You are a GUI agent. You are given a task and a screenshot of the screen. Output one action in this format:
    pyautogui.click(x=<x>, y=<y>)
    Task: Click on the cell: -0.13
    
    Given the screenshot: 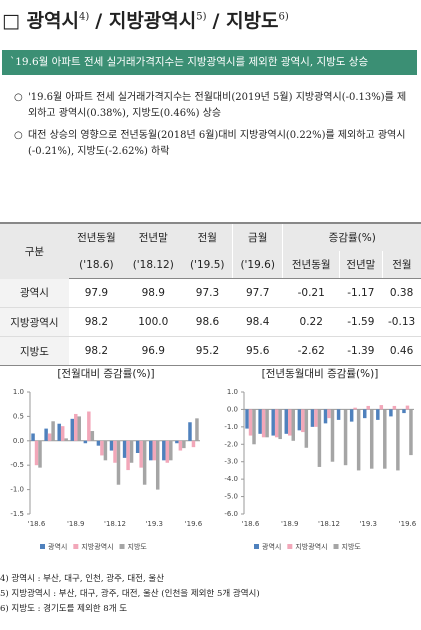 What is the action you would take?
    pyautogui.click(x=401, y=322)
    